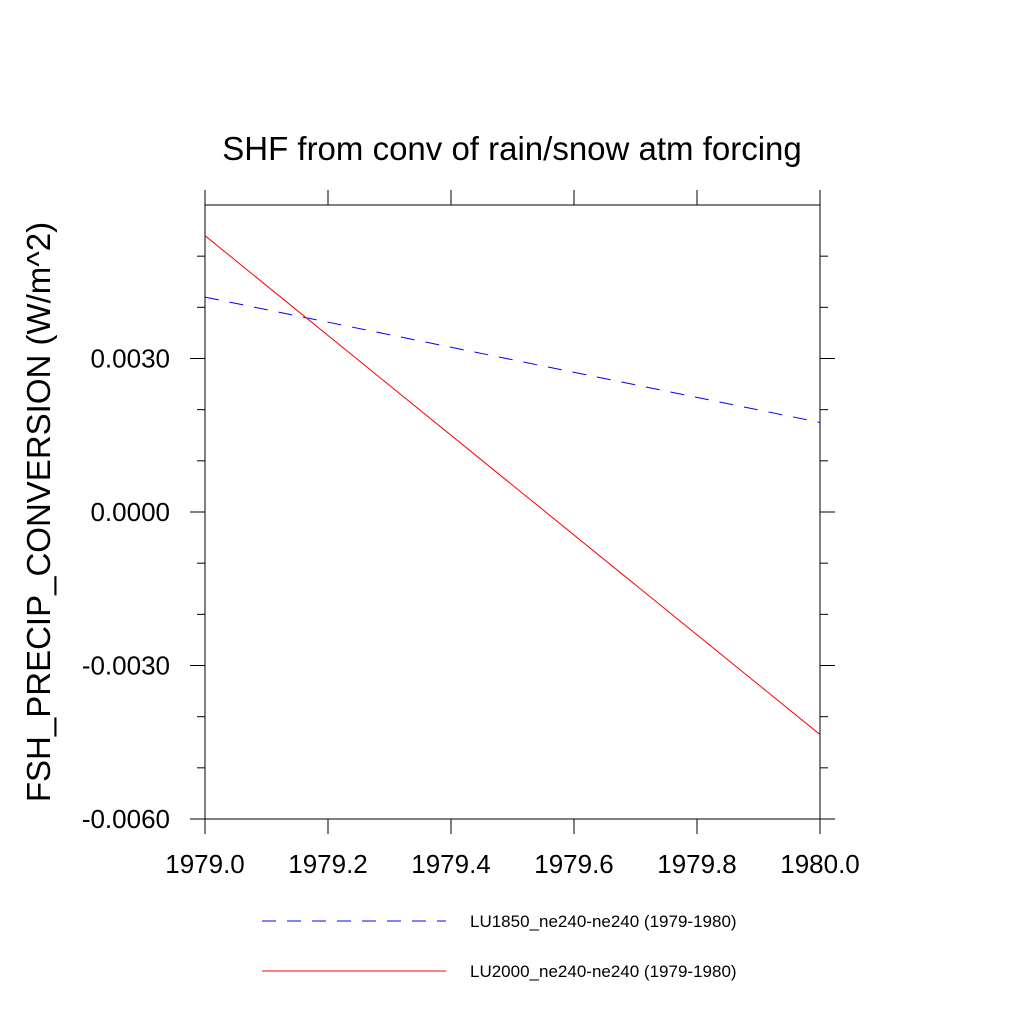 The image size is (1024, 1024). Describe the element at coordinates (130, 512) in the screenshot. I see `y-tick-label: 0.0000` at that location.